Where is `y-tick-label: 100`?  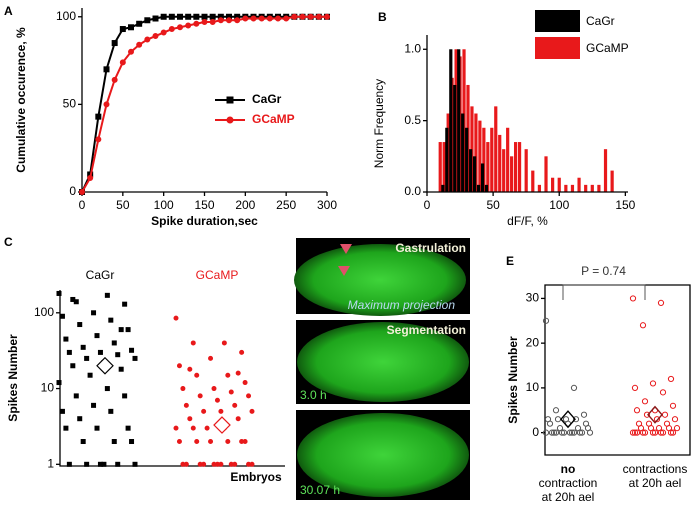 y-tick-label: 100 is located at coordinates (44, 312).